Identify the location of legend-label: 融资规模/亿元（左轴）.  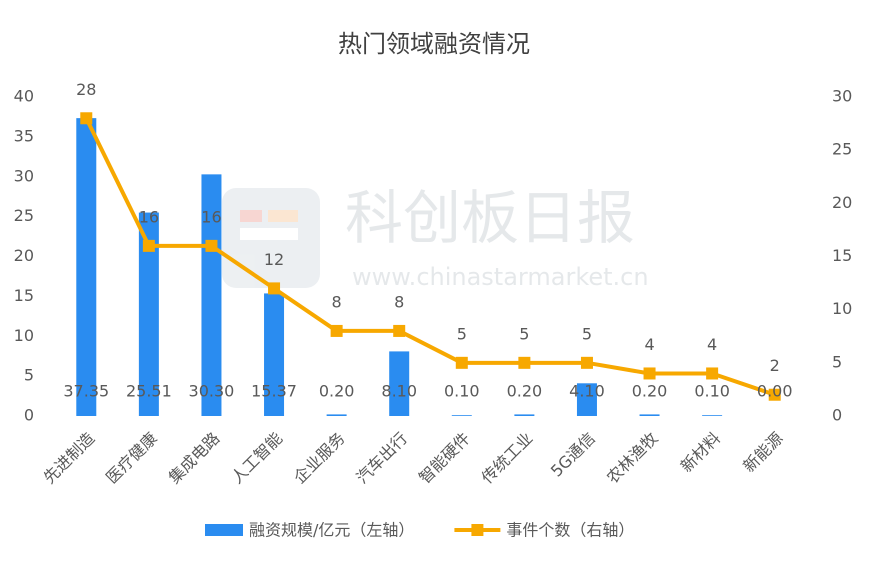
(331, 530).